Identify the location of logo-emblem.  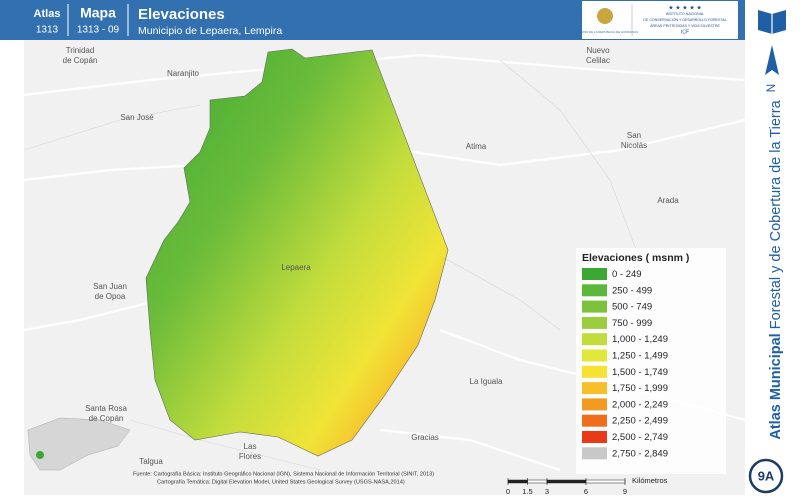
(605, 16).